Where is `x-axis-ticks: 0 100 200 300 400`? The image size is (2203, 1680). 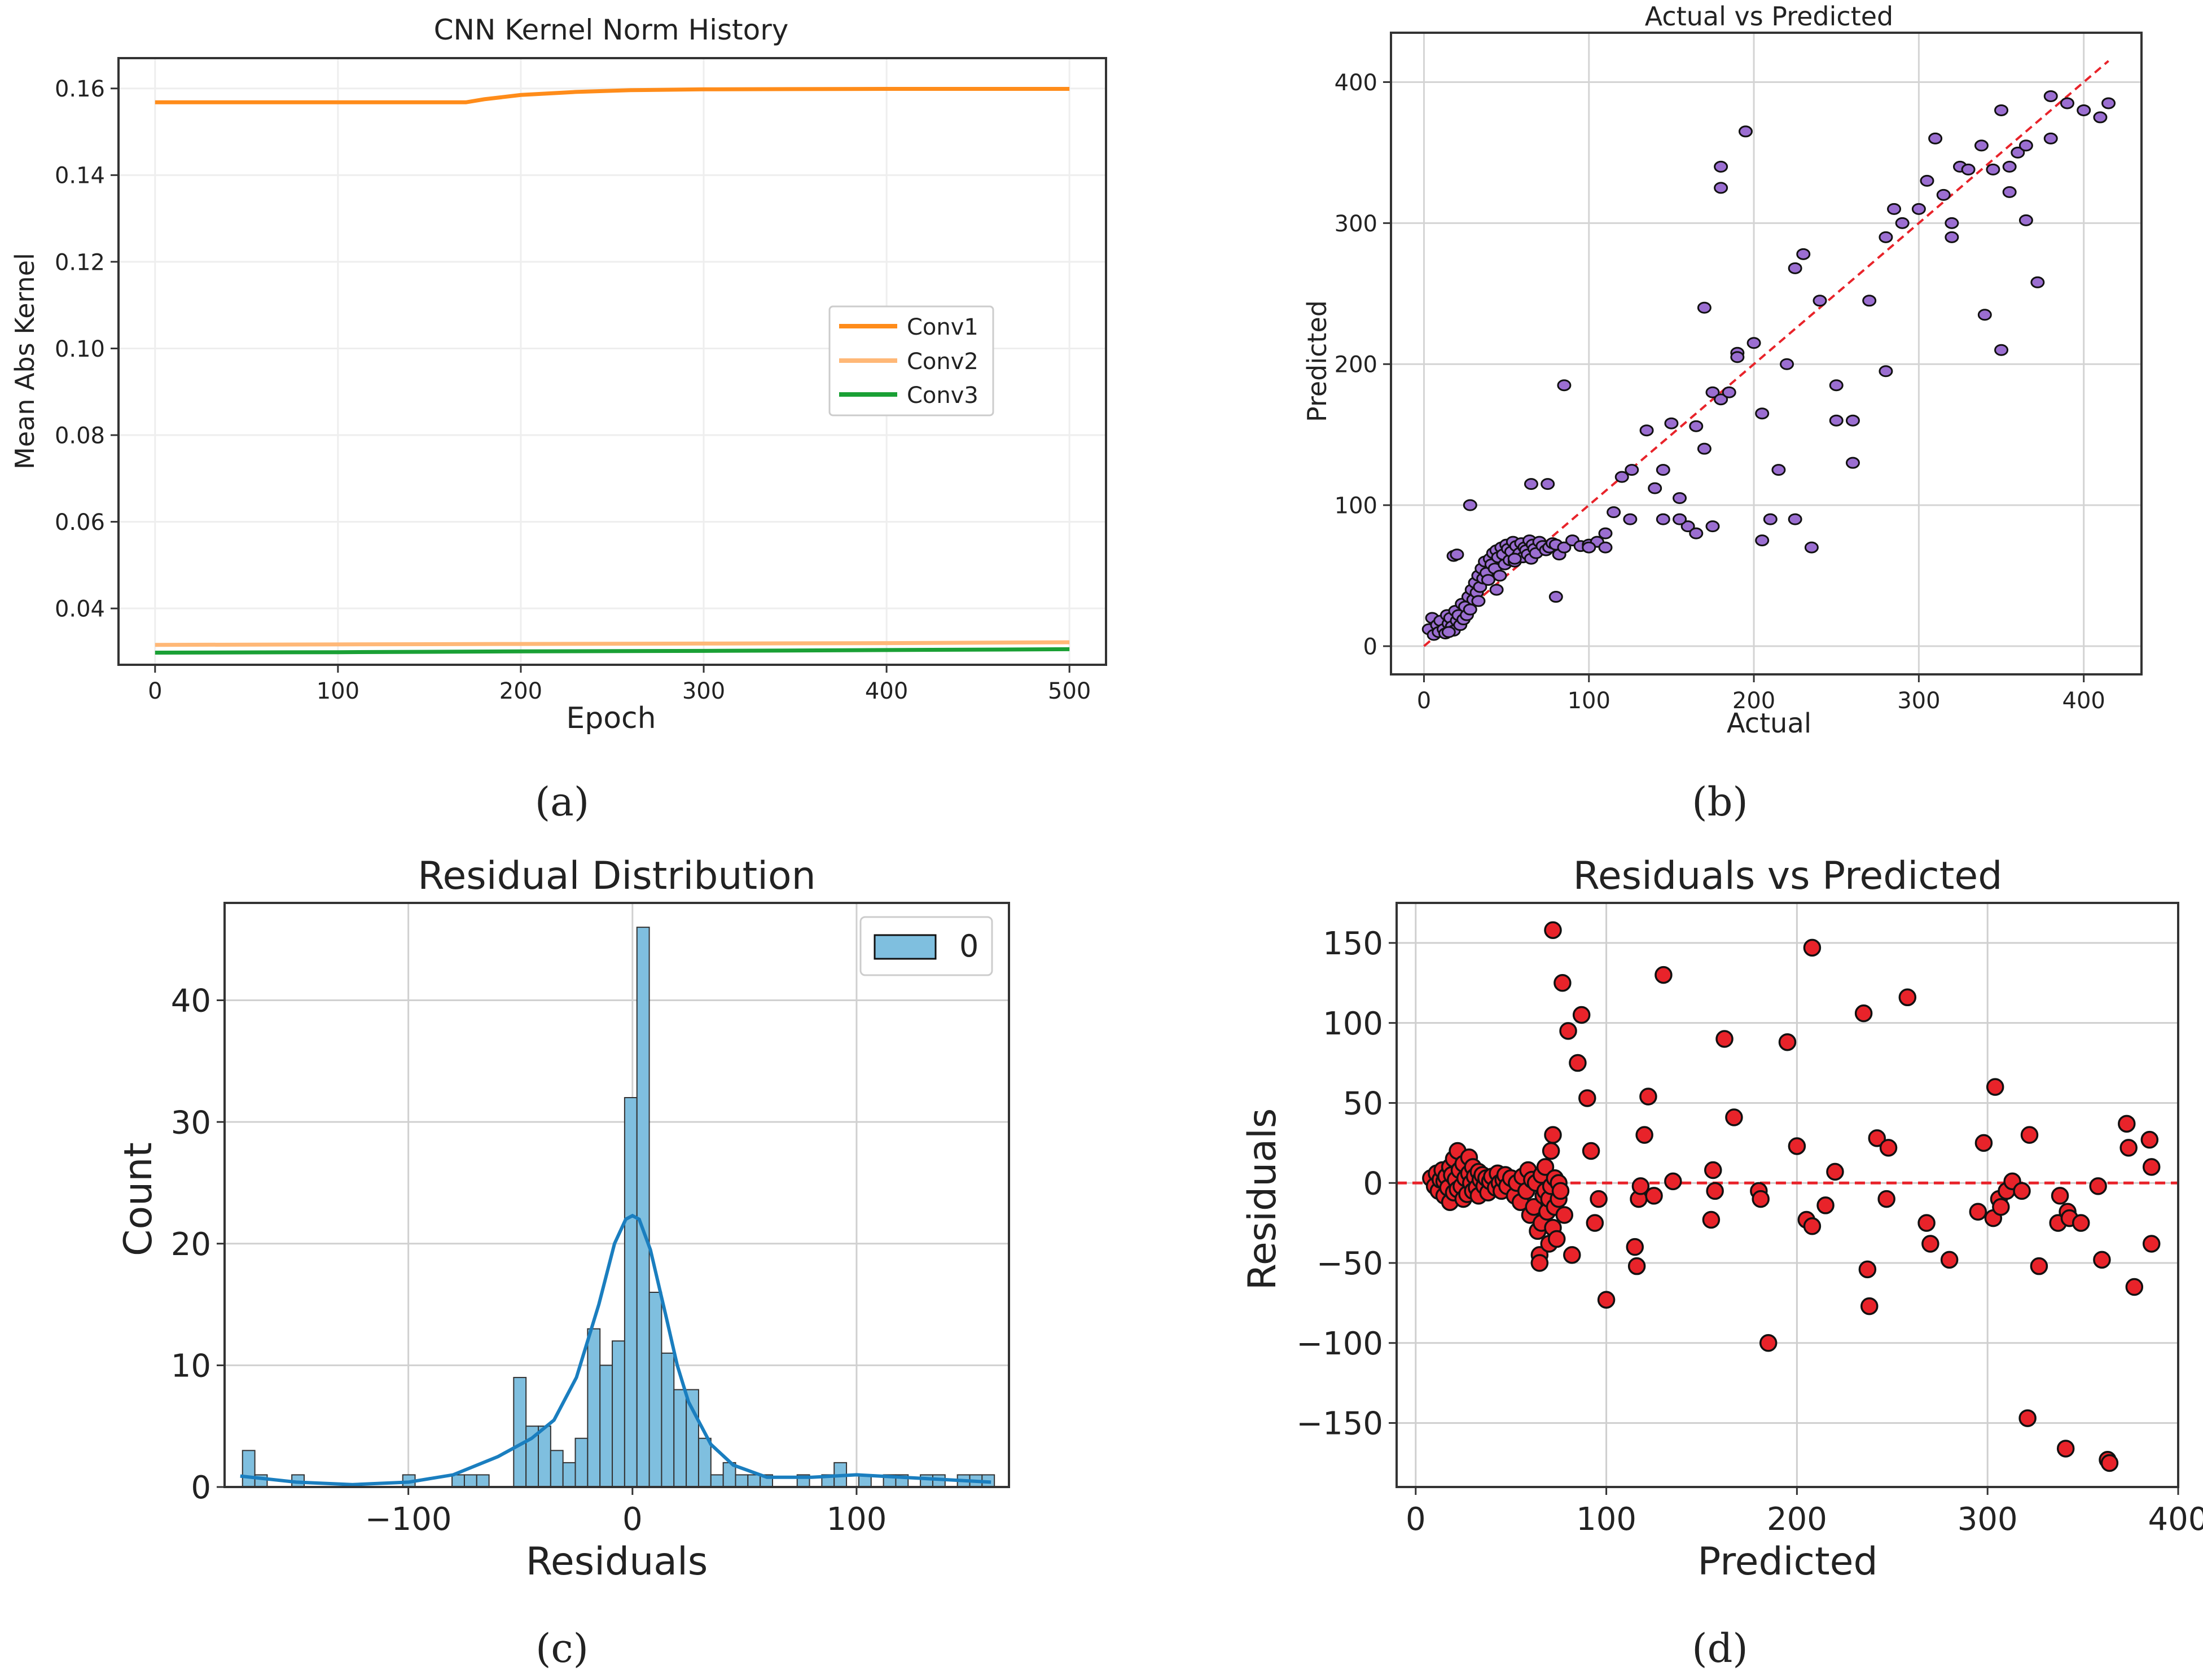
x-axis-ticks: 0 100 200 300 400 is located at coordinates (1805, 1512).